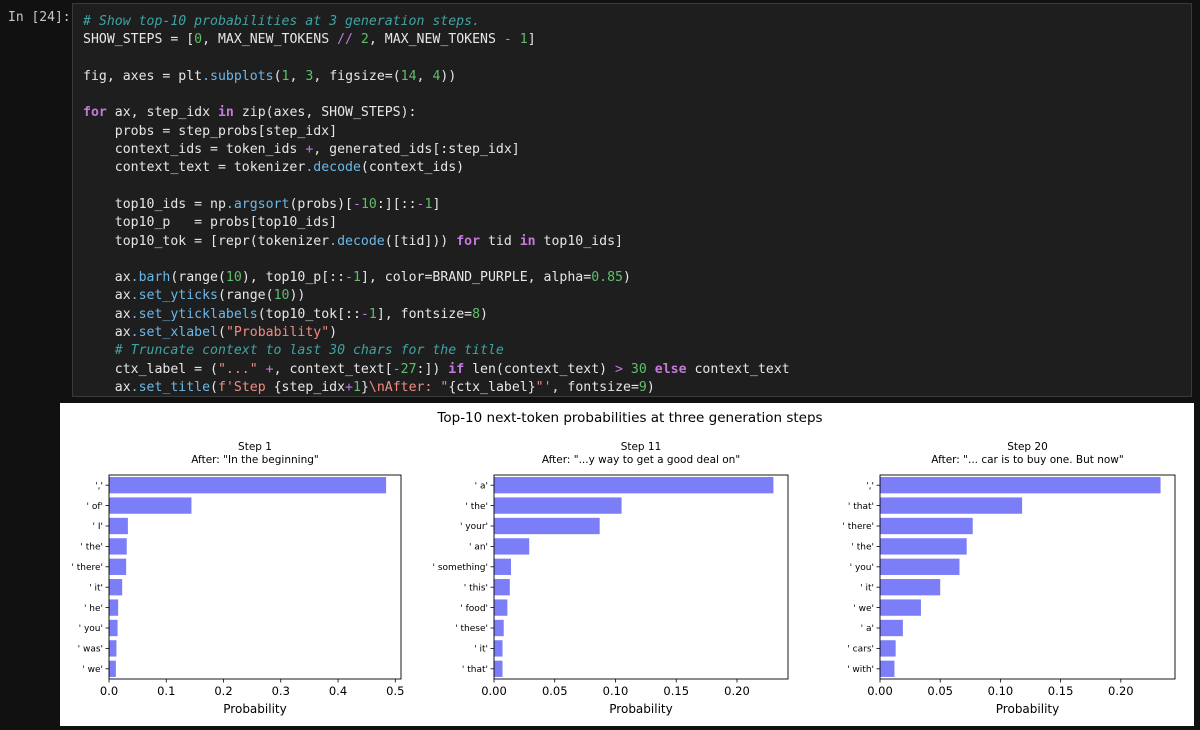 The height and width of the screenshot is (730, 1200). Describe the element at coordinates (170, 387) in the screenshot. I see `code-token: .set_title` at that location.